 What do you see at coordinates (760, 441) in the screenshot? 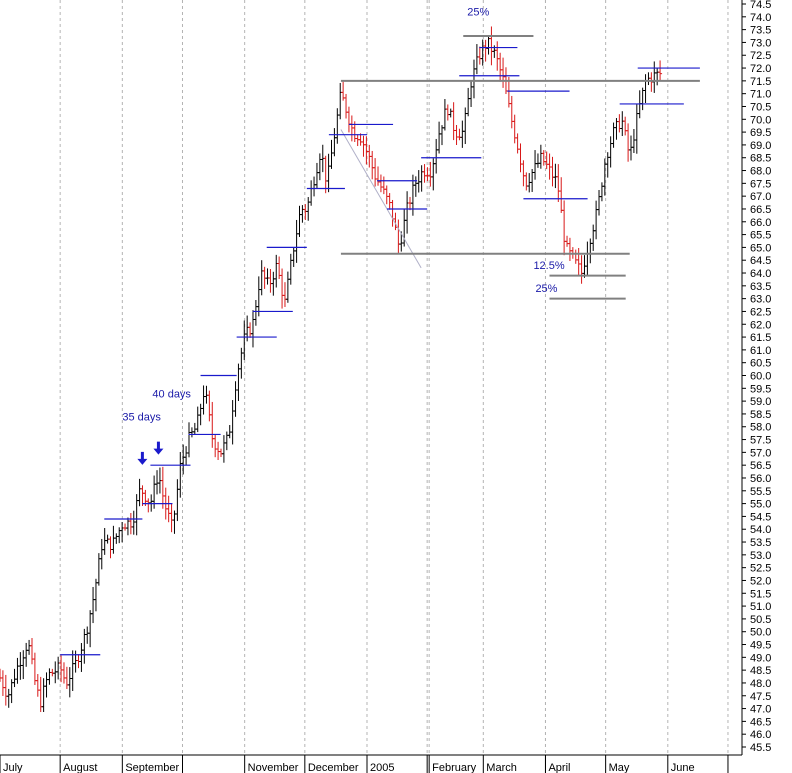
I see `y-tick-label: 57.5` at bounding box center [760, 441].